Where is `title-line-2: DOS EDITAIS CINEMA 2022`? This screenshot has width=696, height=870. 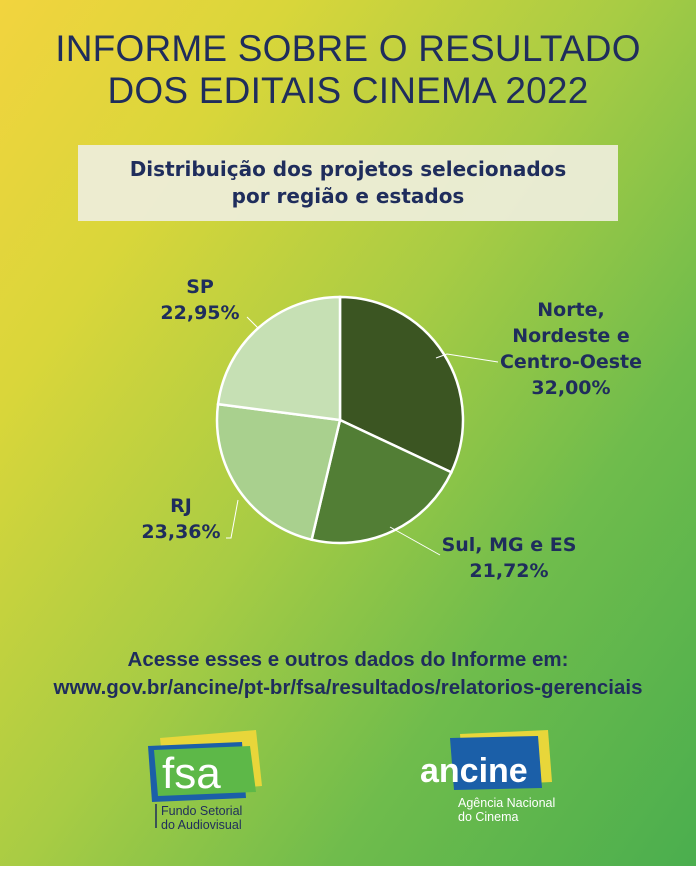 title-line-2: DOS EDITAIS CINEMA 2022 is located at coordinates (348, 90).